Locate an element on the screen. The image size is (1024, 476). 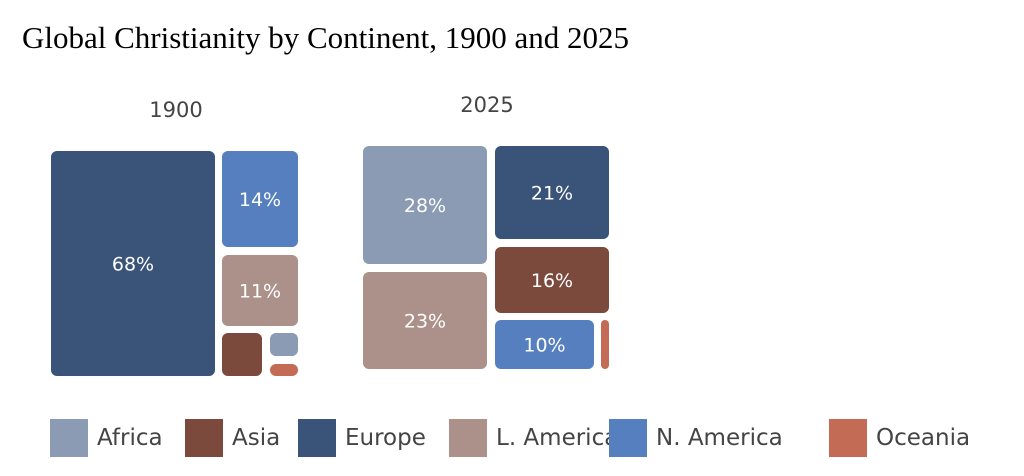
tile-2025-europe is located at coordinates (552, 192).